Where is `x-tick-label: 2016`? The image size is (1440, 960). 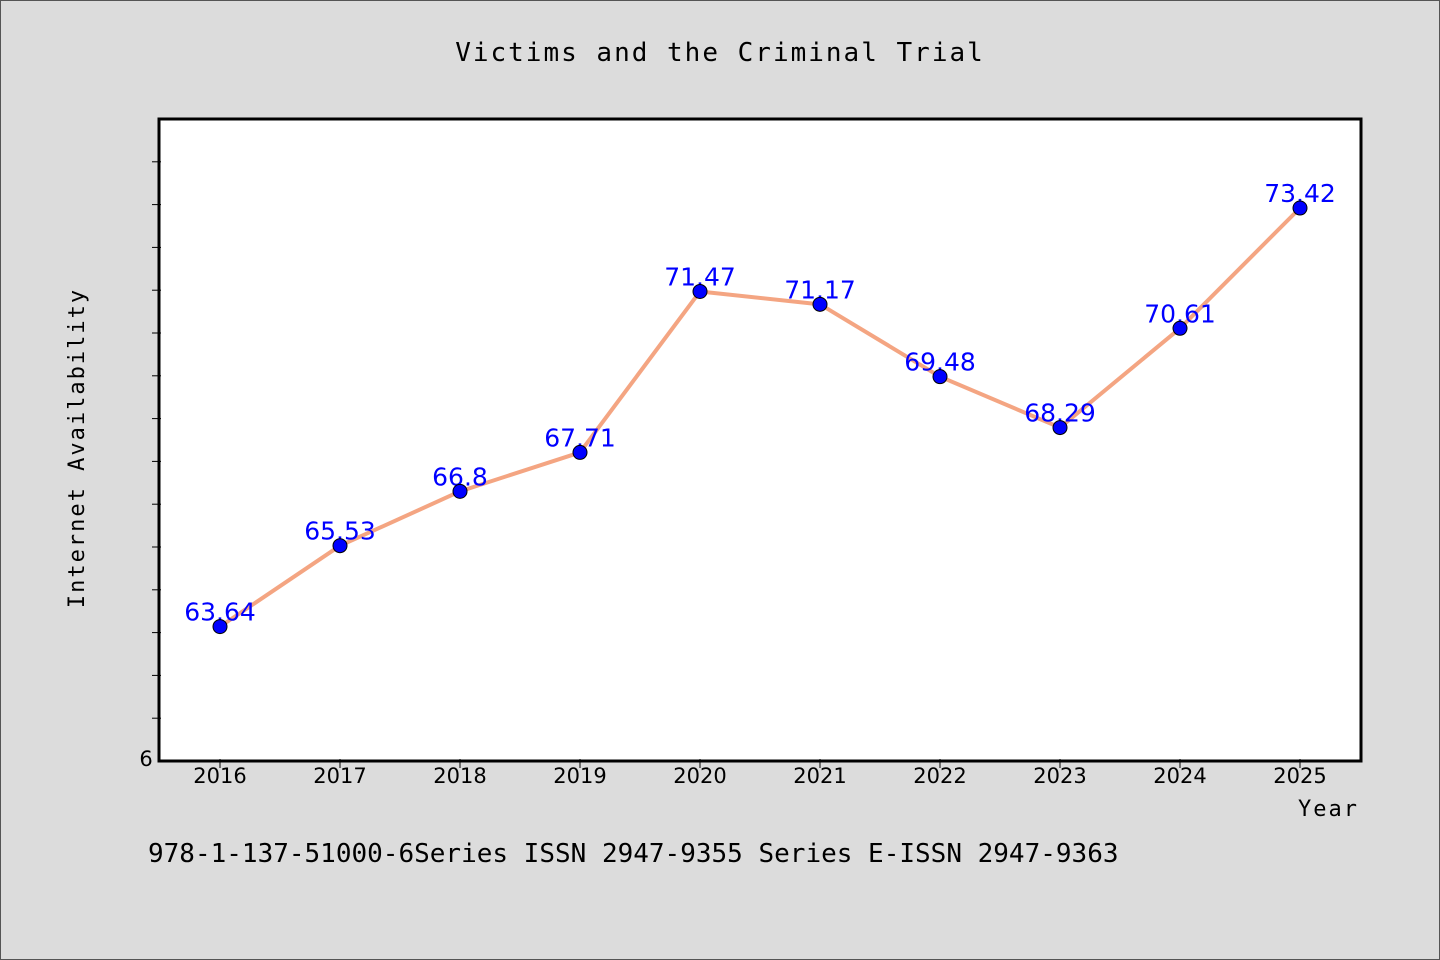
x-tick-label: 2016 is located at coordinates (219, 776).